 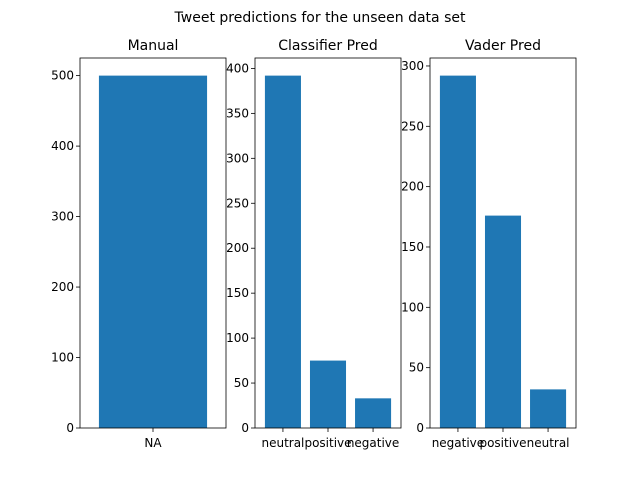 I want to click on y-tick-label: 500, so click(x=62, y=76).